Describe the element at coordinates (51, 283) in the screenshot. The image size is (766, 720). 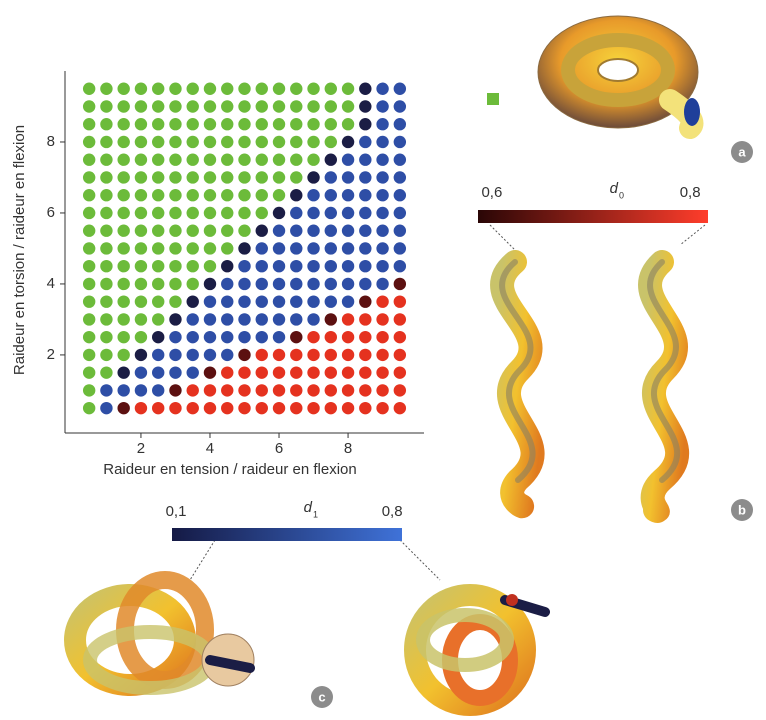
I see `y-tick-label: 4` at that location.